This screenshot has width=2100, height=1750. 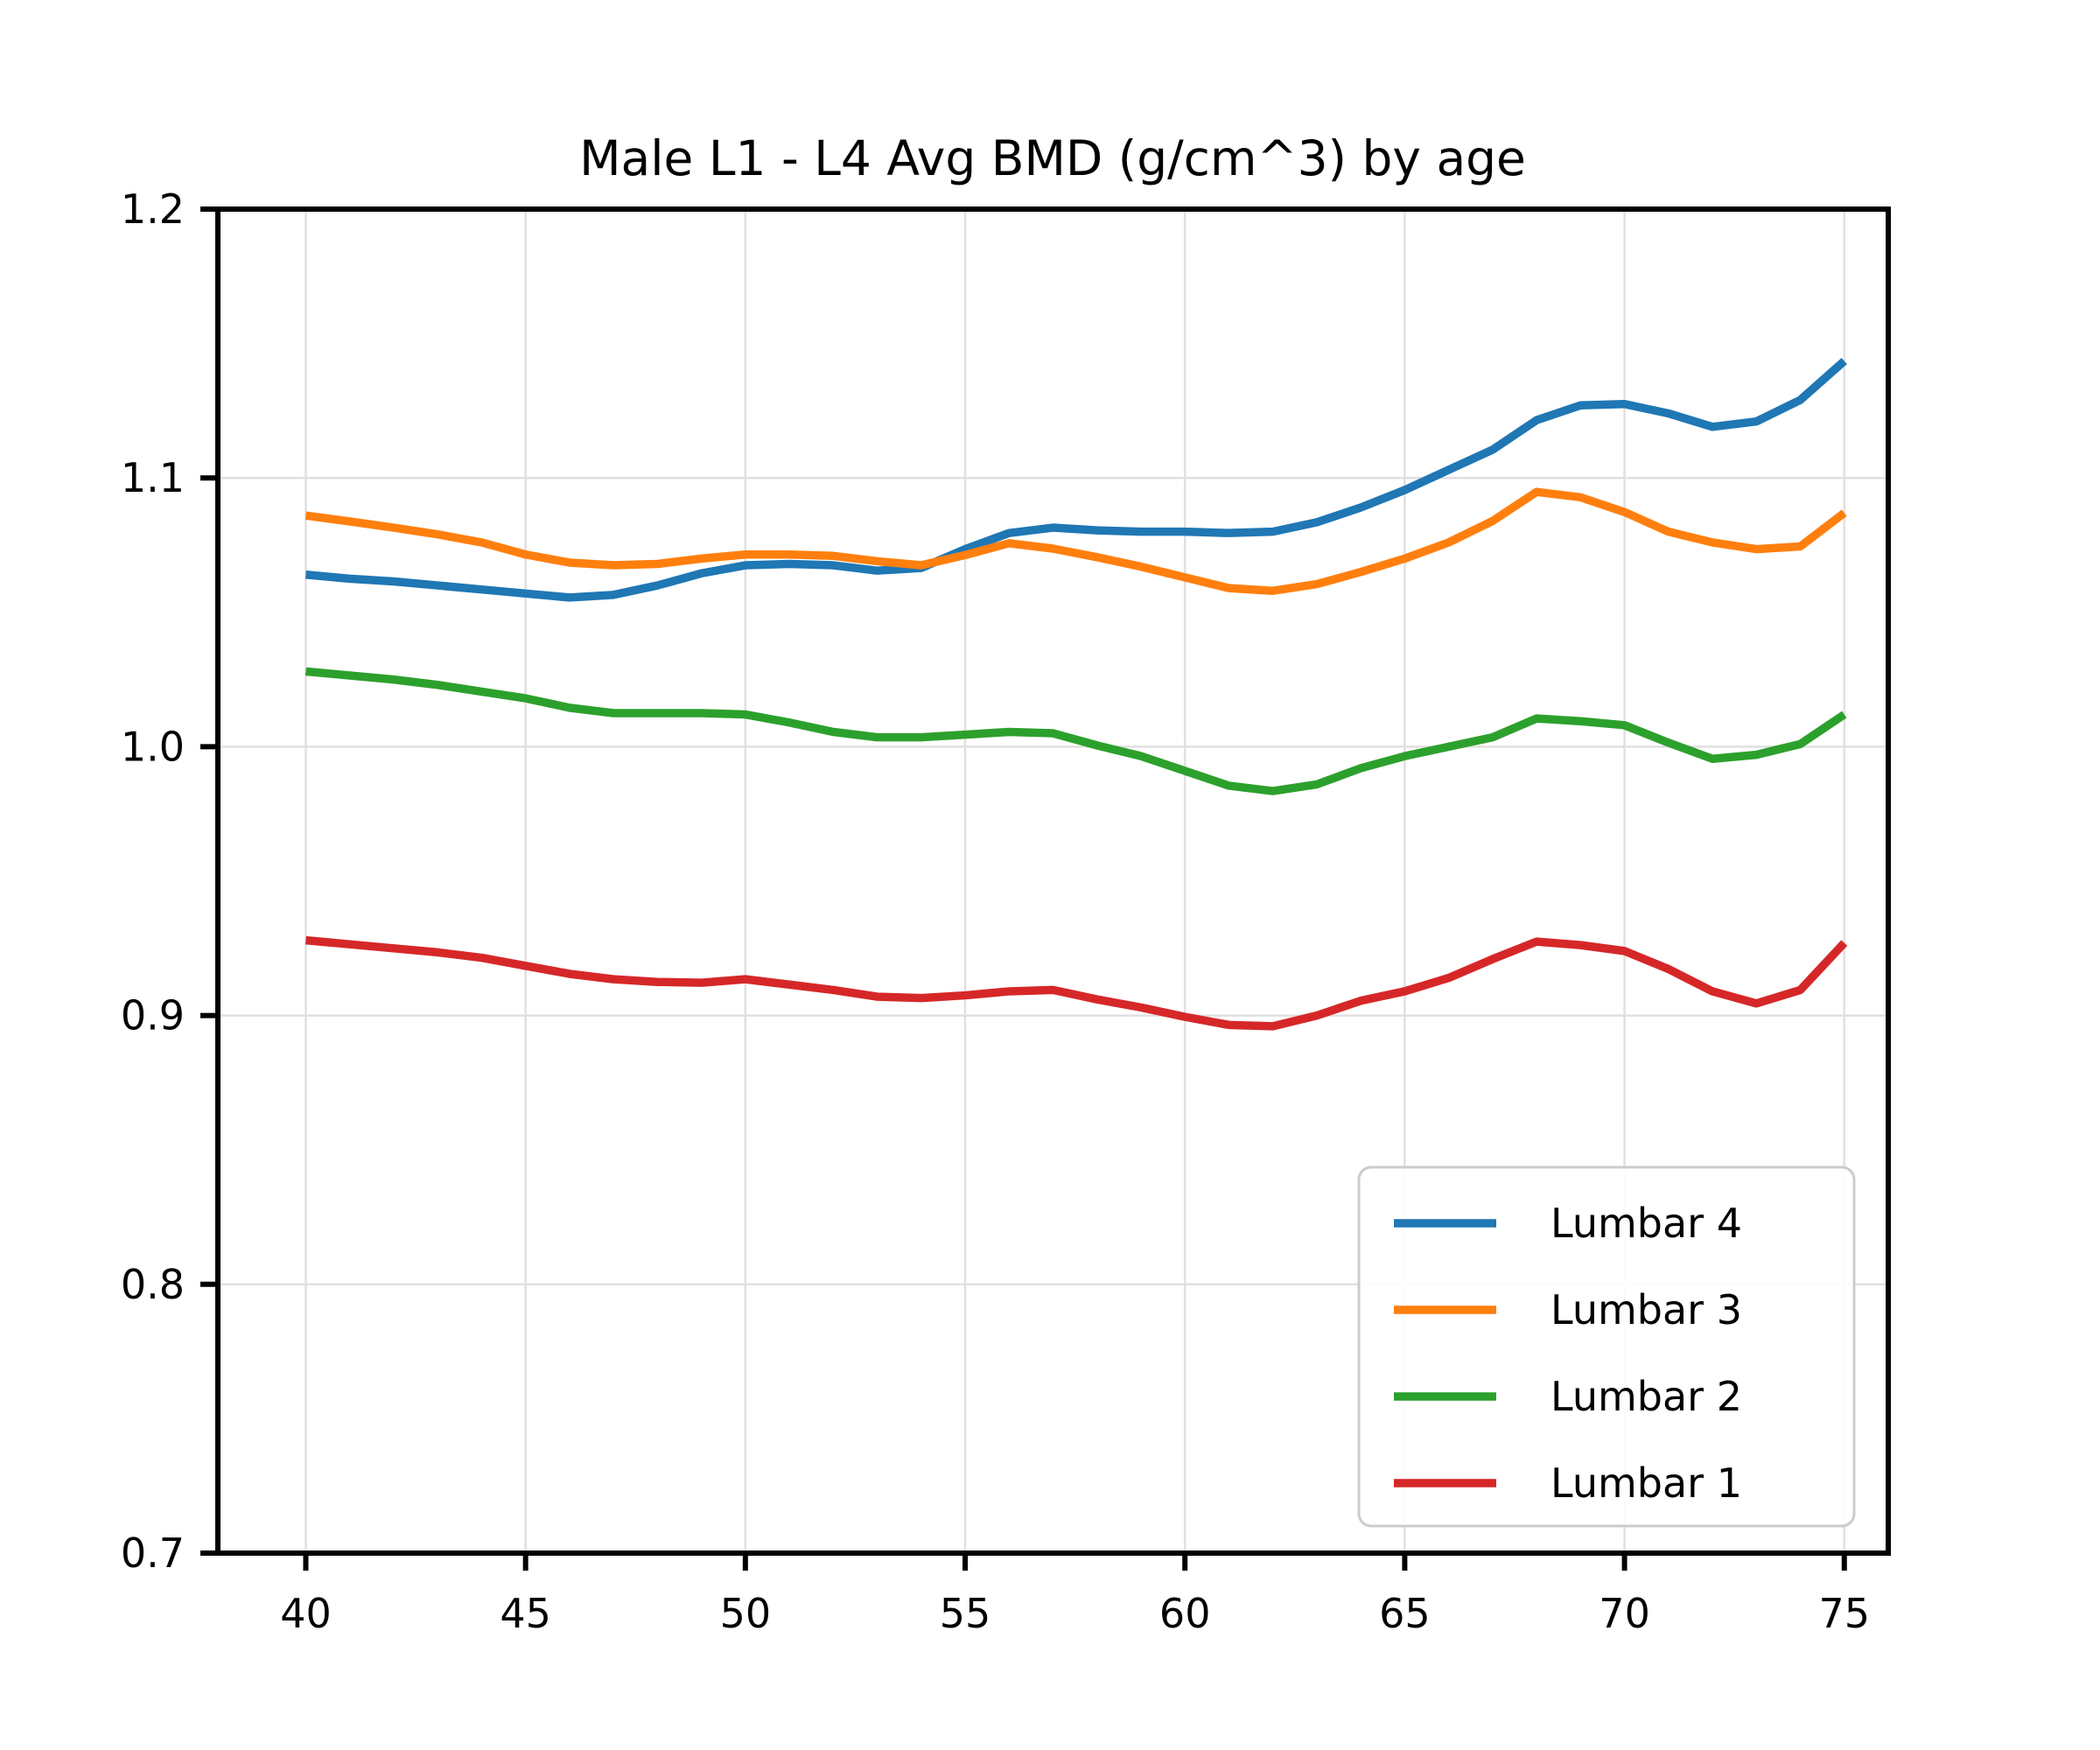 What do you see at coordinates (153, 1553) in the screenshot?
I see `y-tick-label: 0.7` at bounding box center [153, 1553].